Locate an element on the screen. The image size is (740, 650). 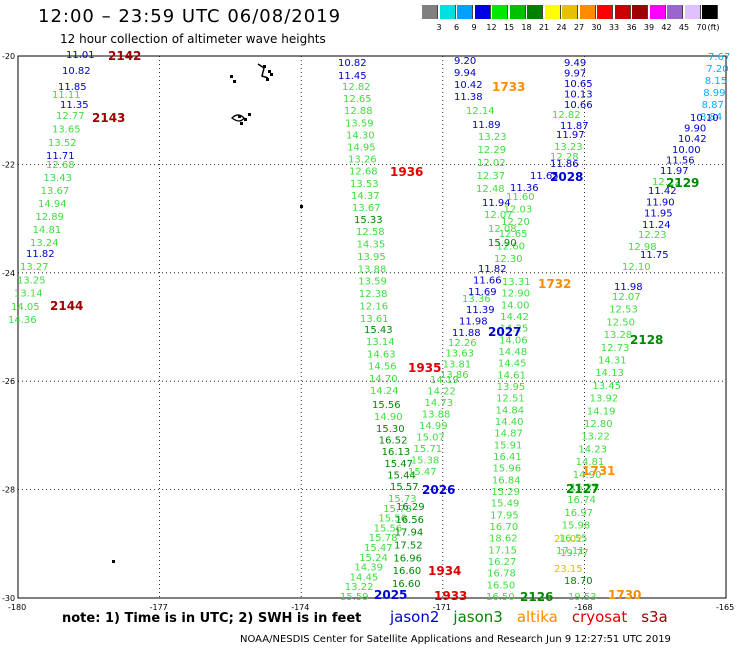
pass-number-label: 2144 is located at coordinates (66, 306).